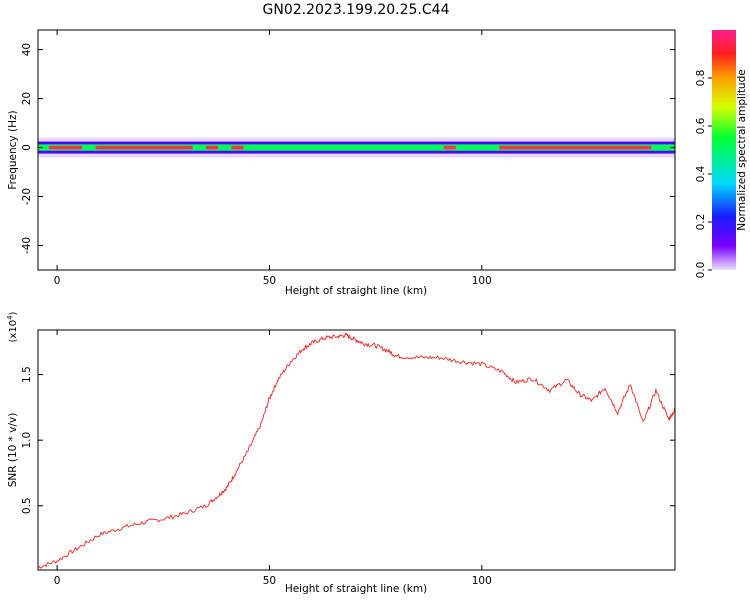 This screenshot has width=750, height=600. What do you see at coordinates (269, 581) in the screenshot?
I see `snr-x-tick-label: 50` at bounding box center [269, 581].